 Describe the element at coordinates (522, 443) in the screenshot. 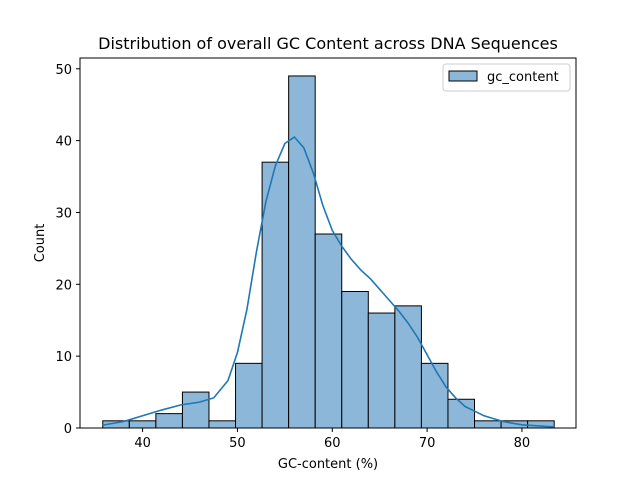

I see `x-tick-label: 80` at that location.